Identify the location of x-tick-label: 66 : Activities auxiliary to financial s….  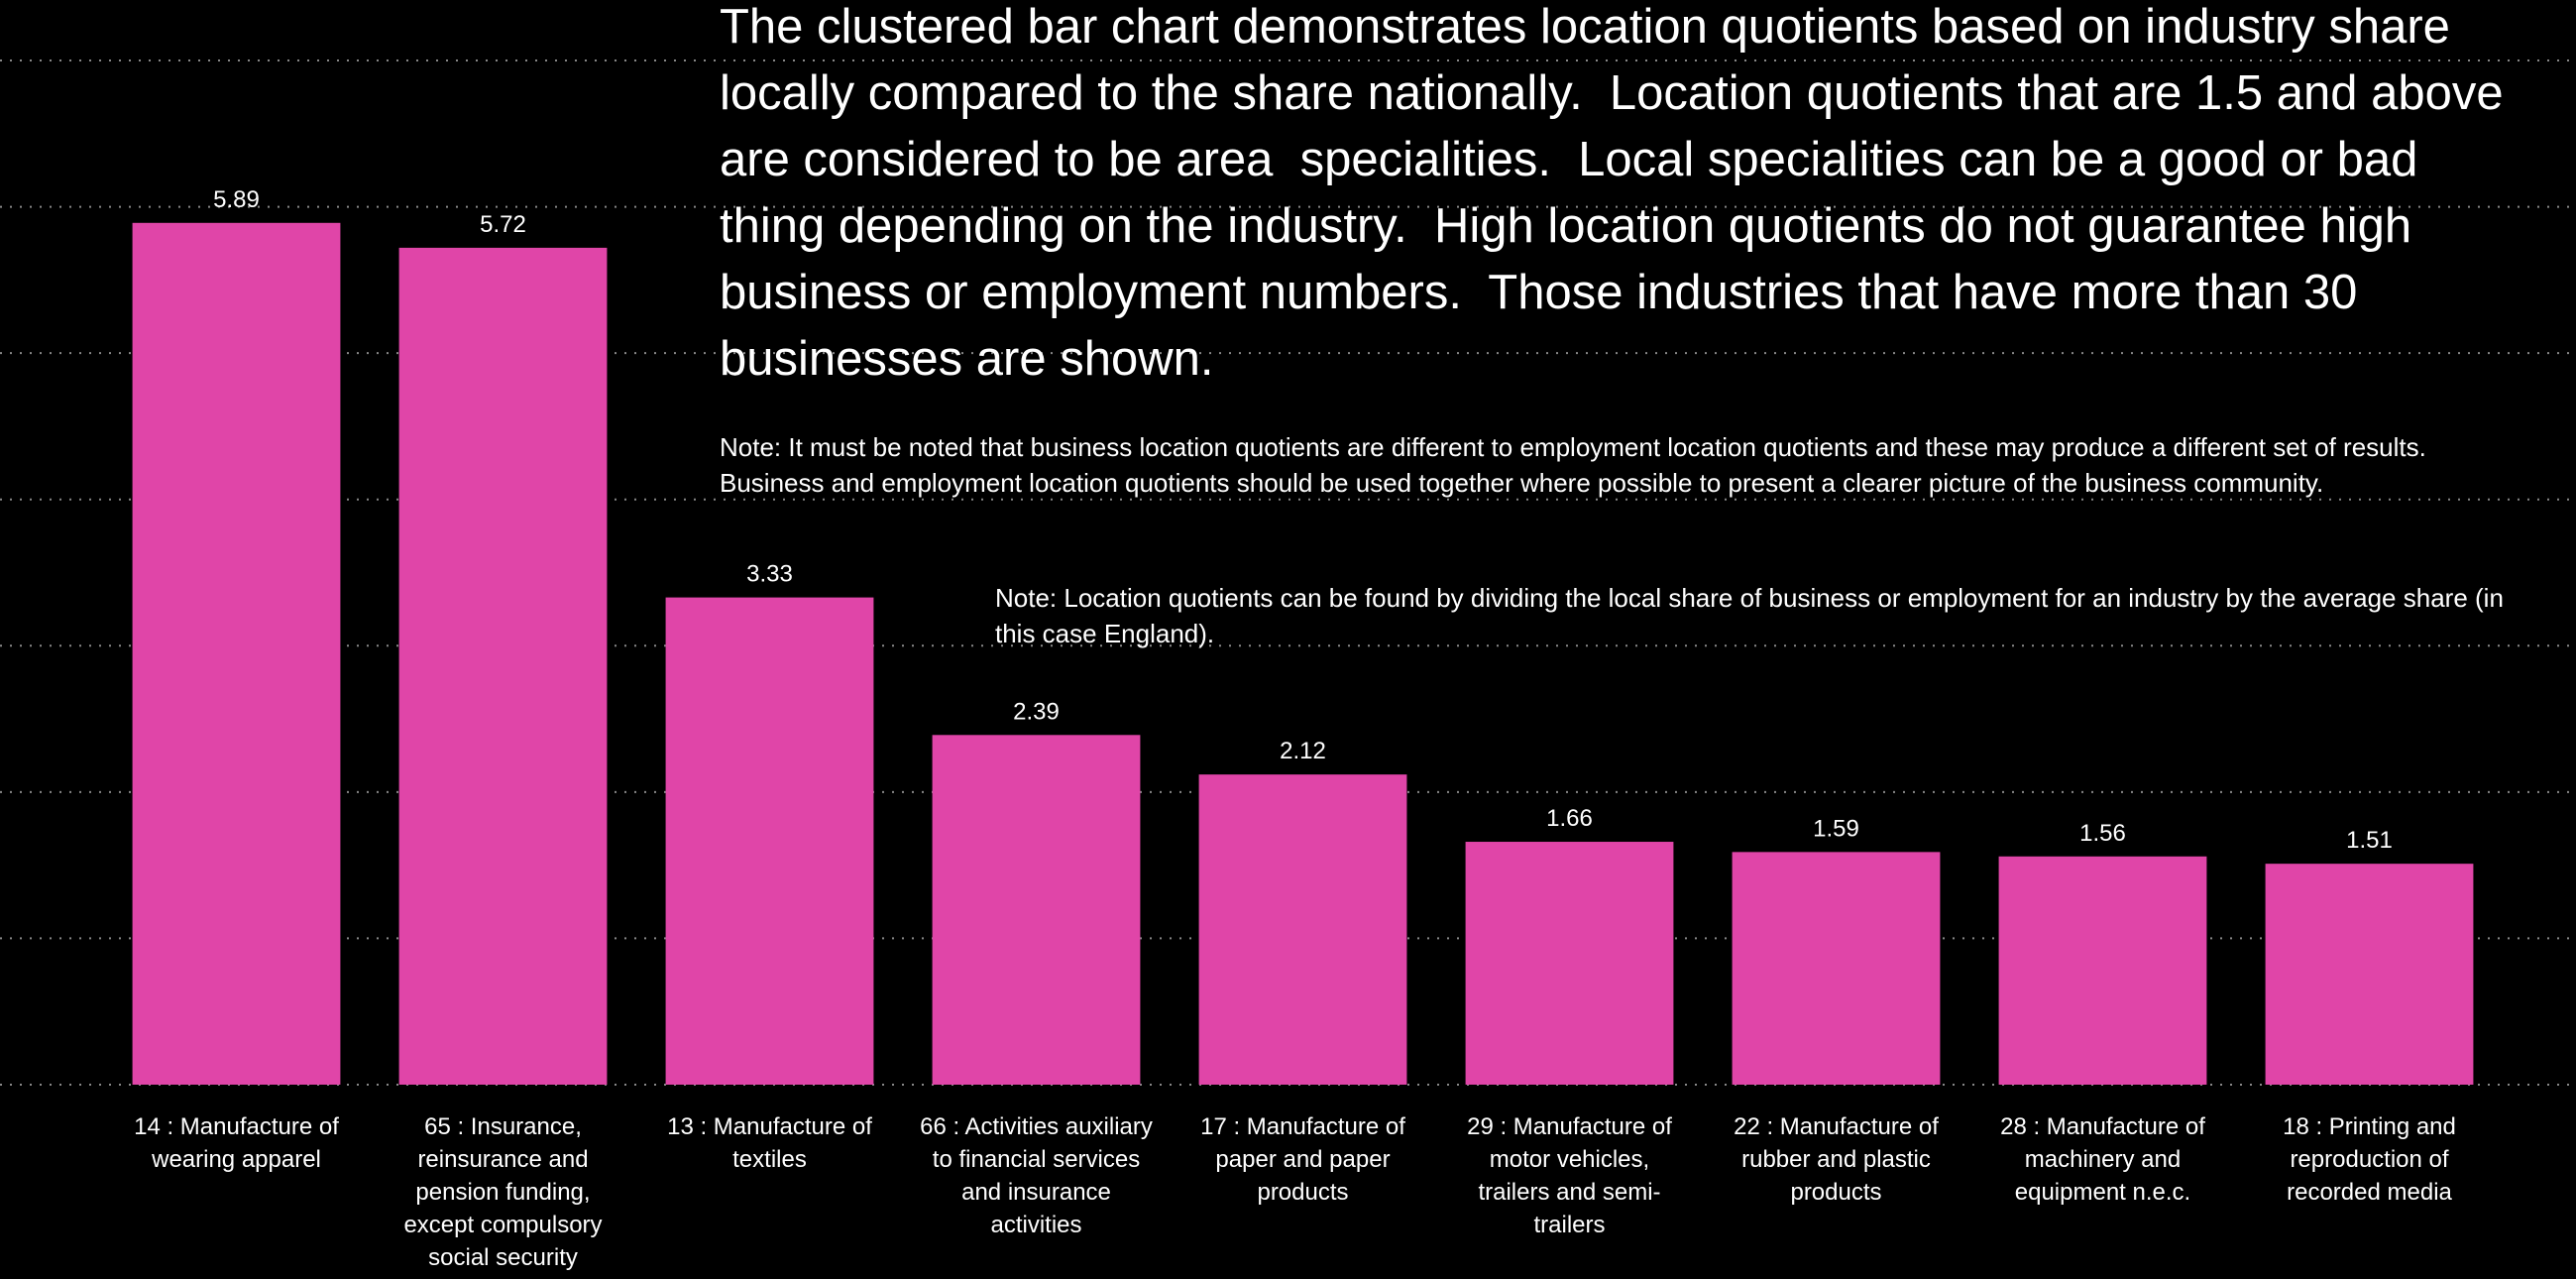
(1036, 1176).